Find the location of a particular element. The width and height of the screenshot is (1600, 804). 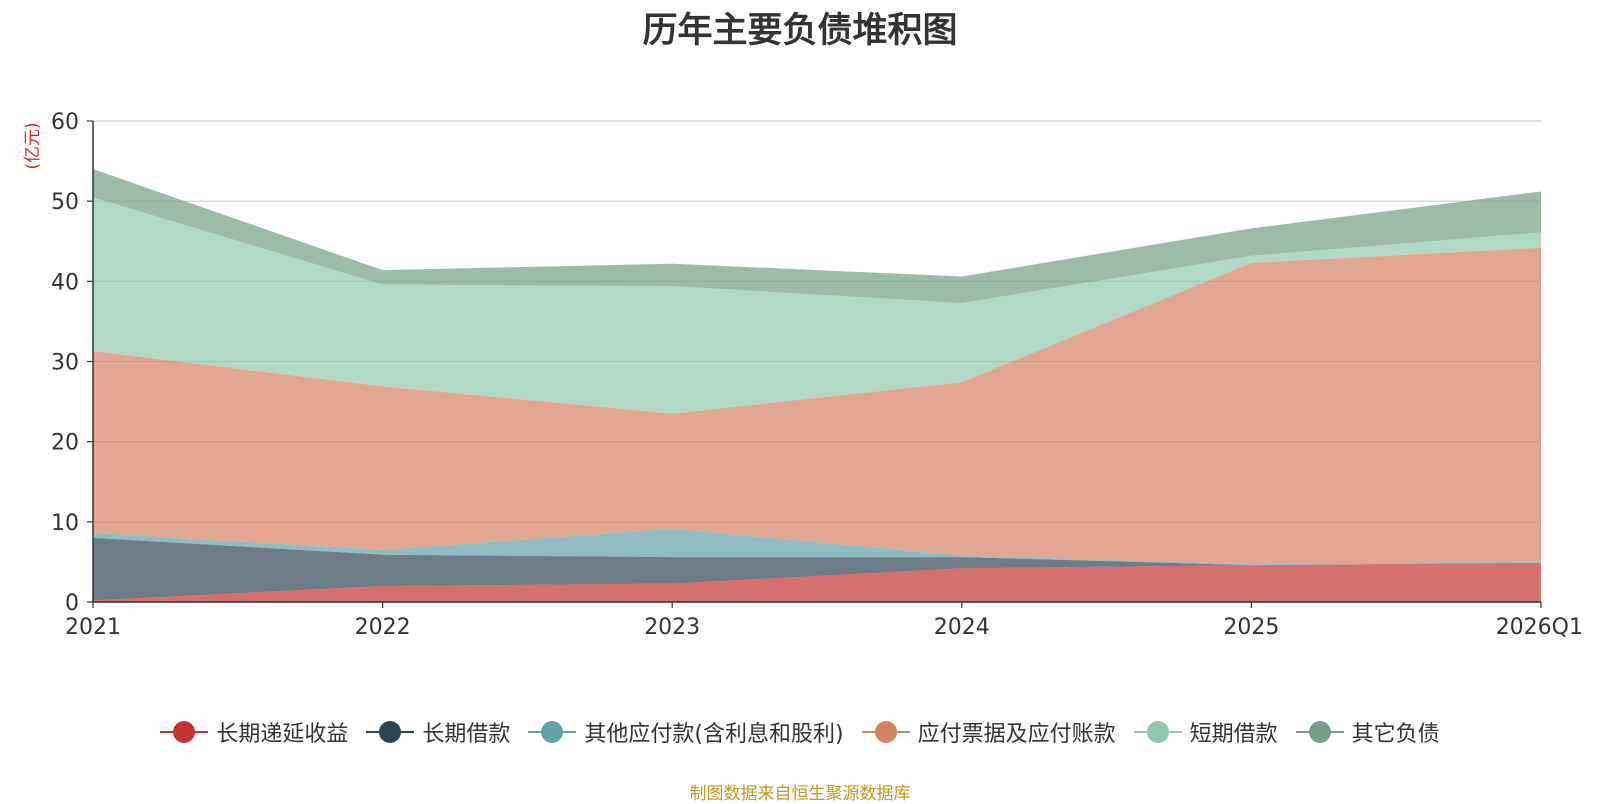

legend: 长期递延收益 长期借款 其他应付款(含利息和股利) 应付票据及应付账款 短期借款 其它负债 is located at coordinates (800, 732).